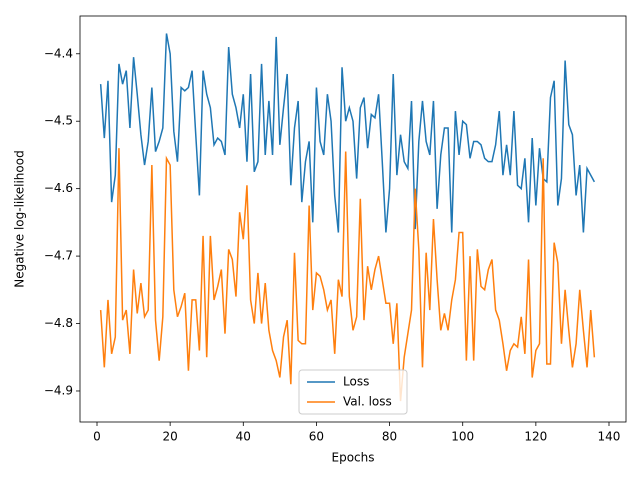 The height and width of the screenshot is (480, 640). What do you see at coordinates (58, 256) in the screenshot?
I see `y-tick-label: −4.7` at bounding box center [58, 256].